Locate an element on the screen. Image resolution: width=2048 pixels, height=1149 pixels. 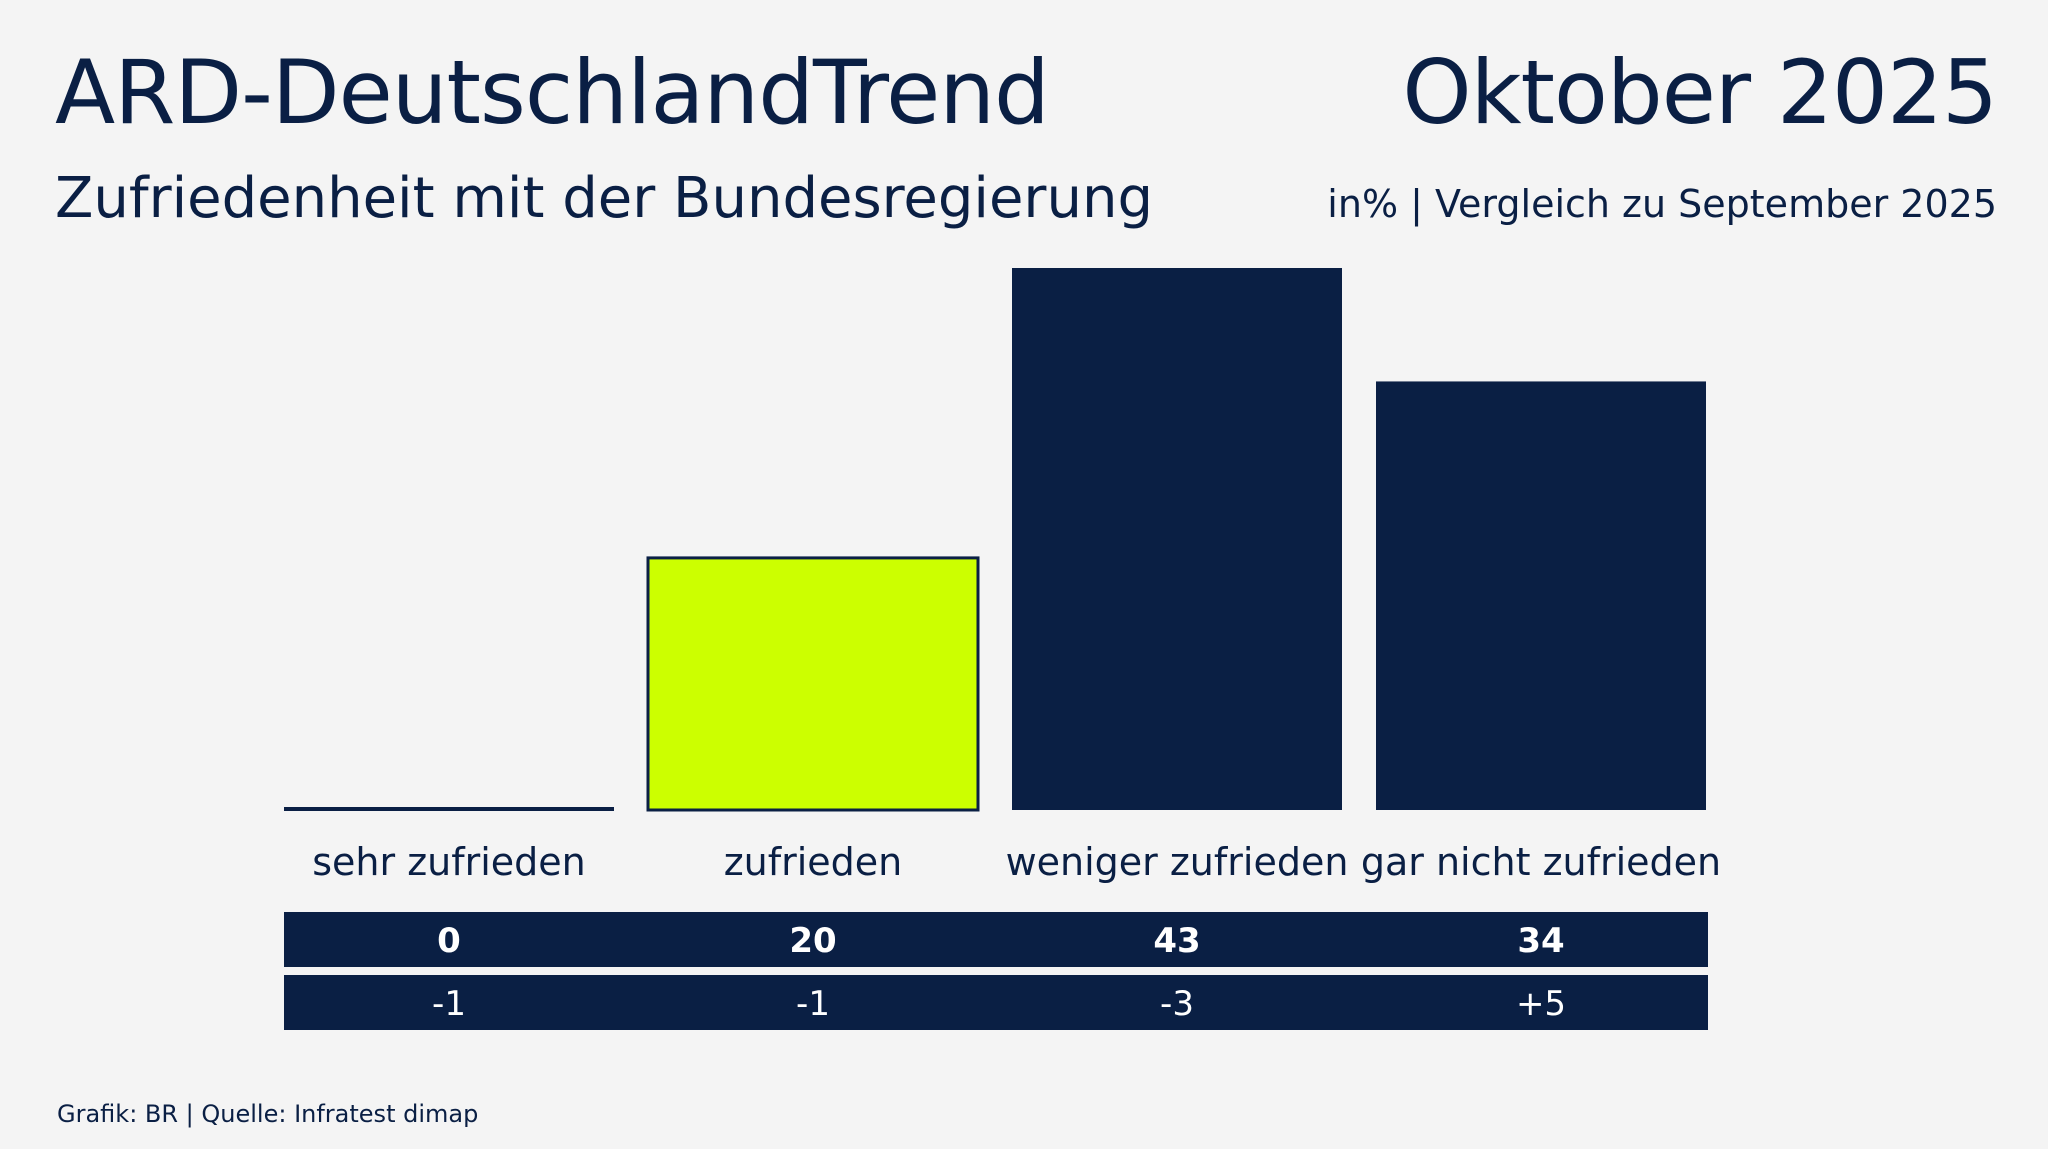
value-label-0: 0 is located at coordinates (449, 941).